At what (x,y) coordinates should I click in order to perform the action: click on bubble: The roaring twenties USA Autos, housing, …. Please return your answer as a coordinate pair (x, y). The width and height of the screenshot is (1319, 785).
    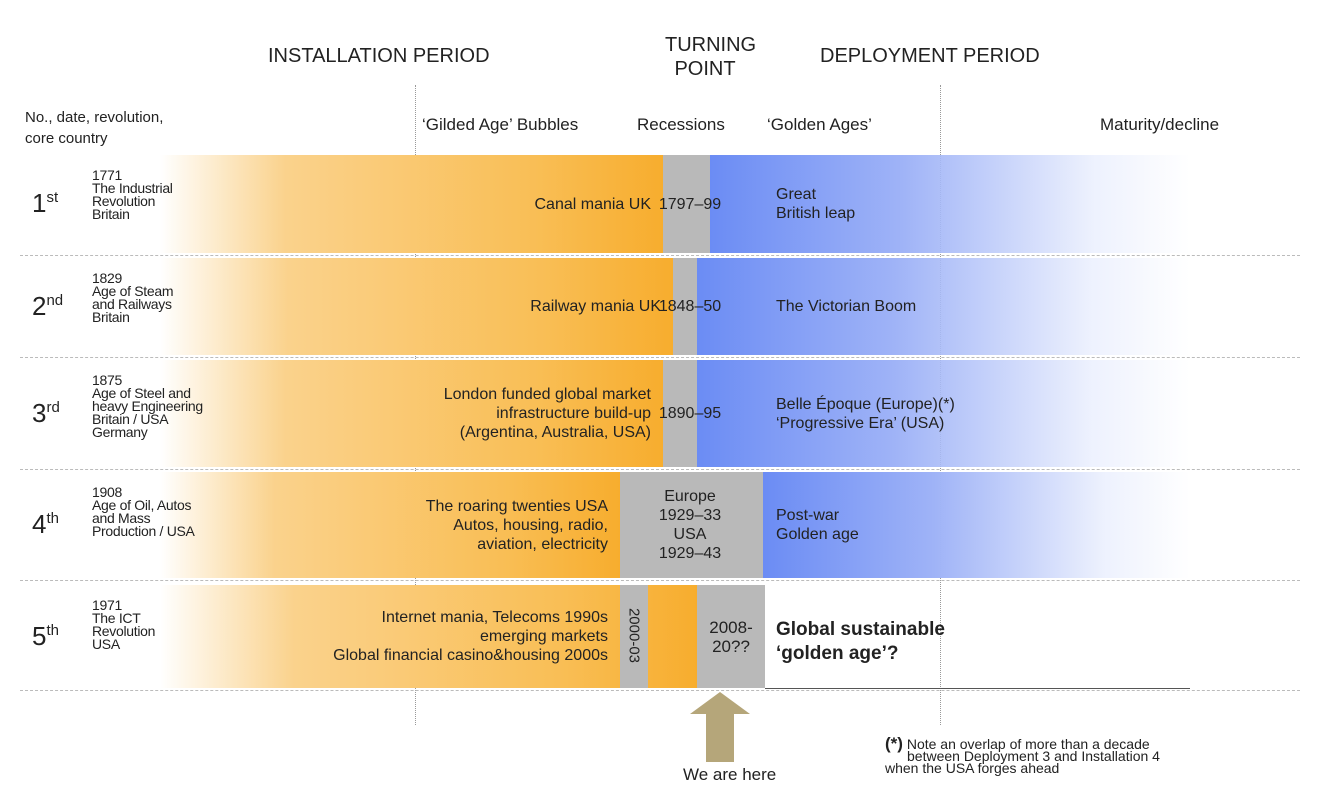
    Looking at the image, I should click on (408, 525).